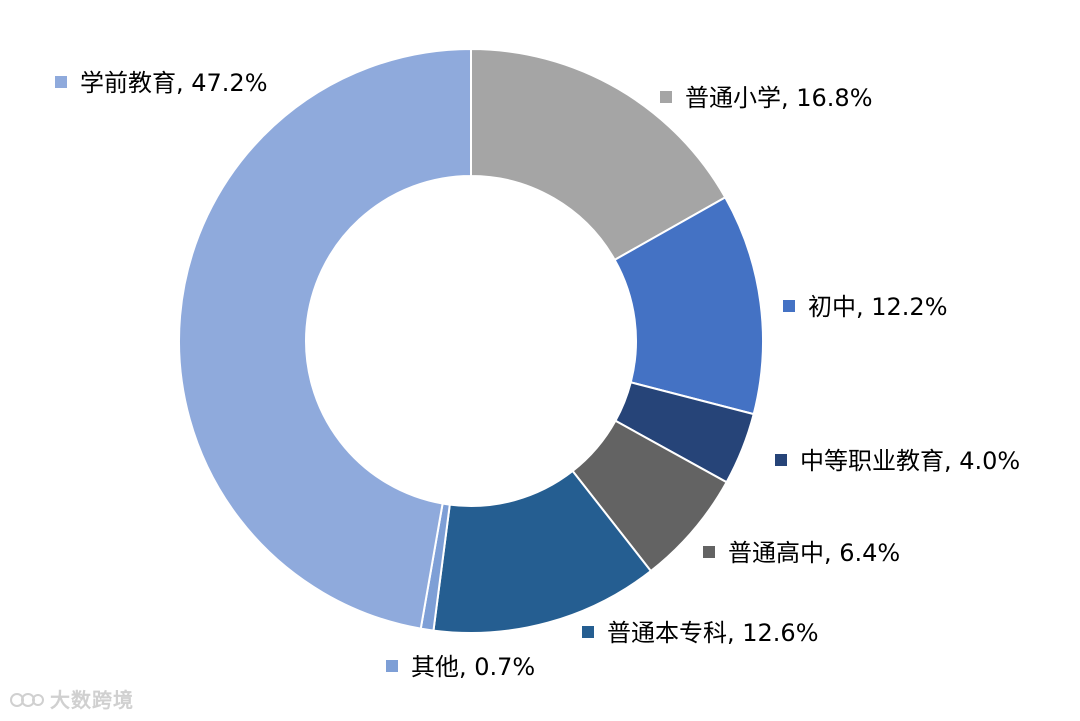  What do you see at coordinates (910, 461) in the screenshot?
I see `legend-label: 中等职业教育, 4.0%` at bounding box center [910, 461].